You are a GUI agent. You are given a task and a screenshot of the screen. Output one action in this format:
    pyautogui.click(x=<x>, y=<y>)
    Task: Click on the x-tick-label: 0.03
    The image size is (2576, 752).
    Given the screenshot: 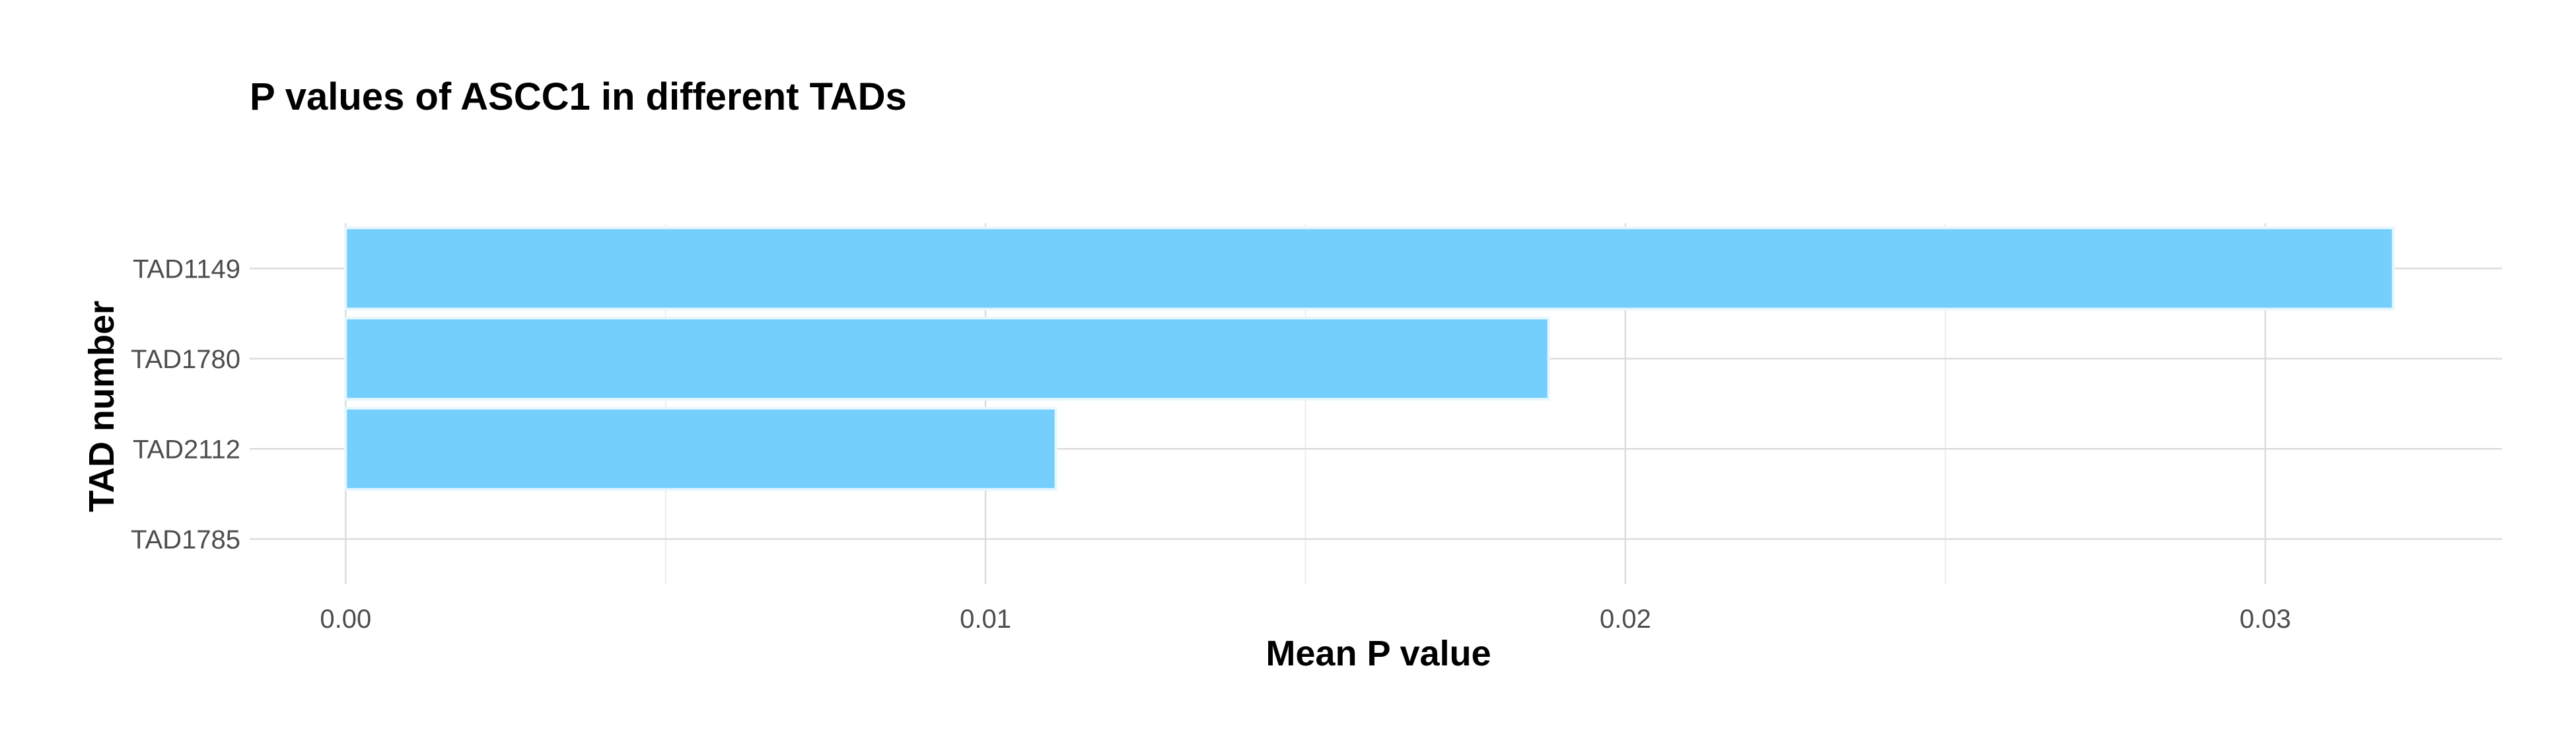 What is the action you would take?
    pyautogui.click(x=2265, y=619)
    